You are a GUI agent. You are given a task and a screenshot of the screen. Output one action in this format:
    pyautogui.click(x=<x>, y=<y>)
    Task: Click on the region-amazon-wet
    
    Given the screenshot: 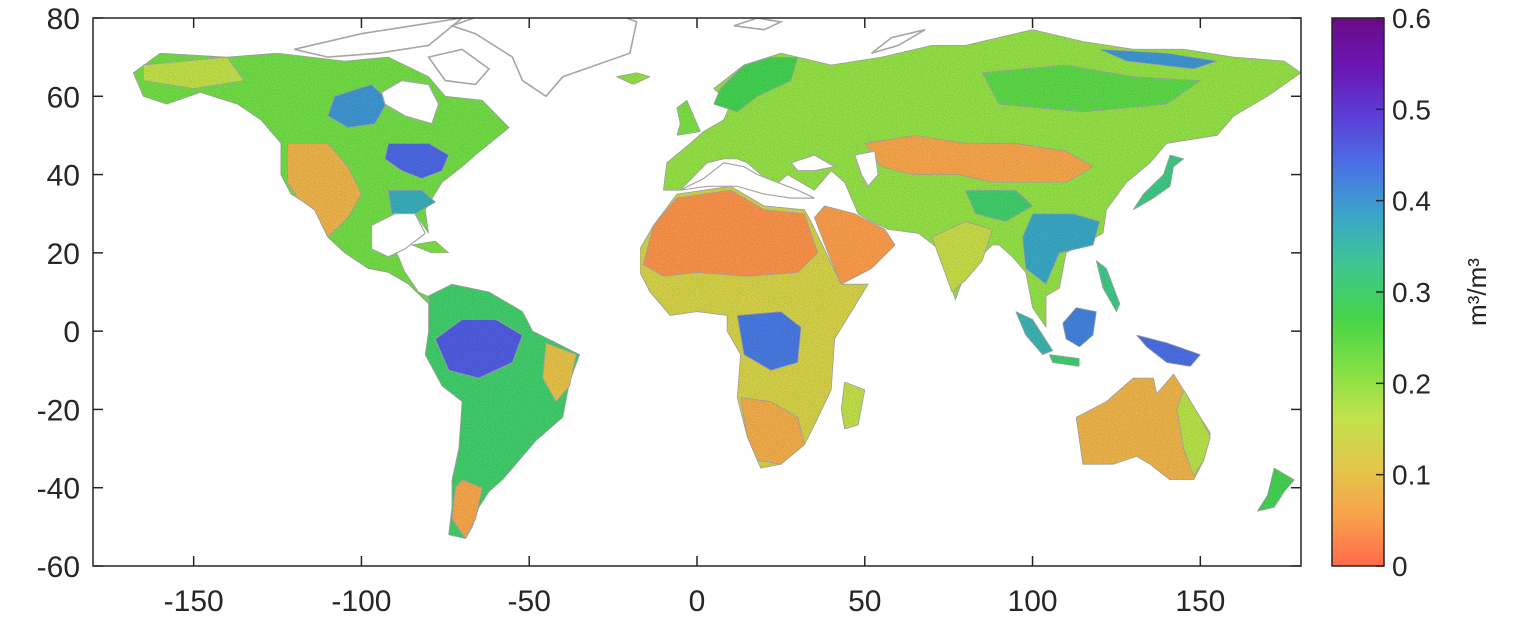 What is the action you would take?
    pyautogui.click(x=478, y=349)
    